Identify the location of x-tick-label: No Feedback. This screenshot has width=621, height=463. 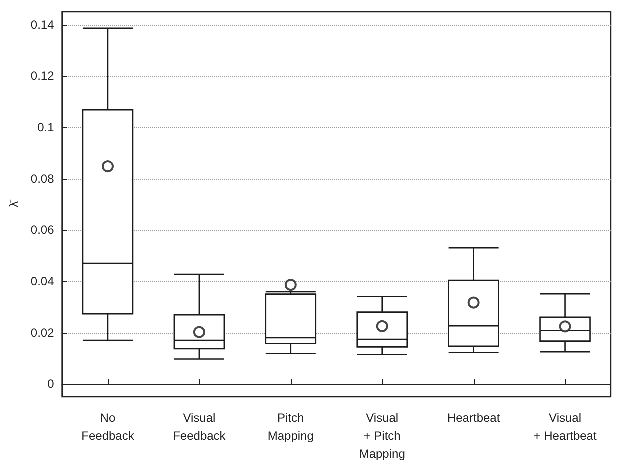
(109, 427).